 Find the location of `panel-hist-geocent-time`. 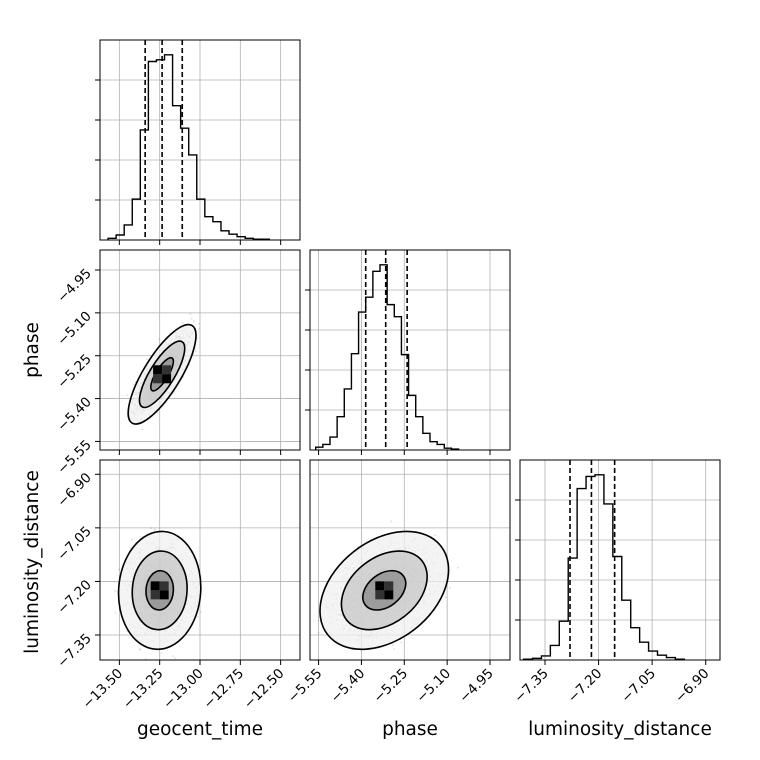

panel-hist-geocent-time is located at coordinates (198, 142).